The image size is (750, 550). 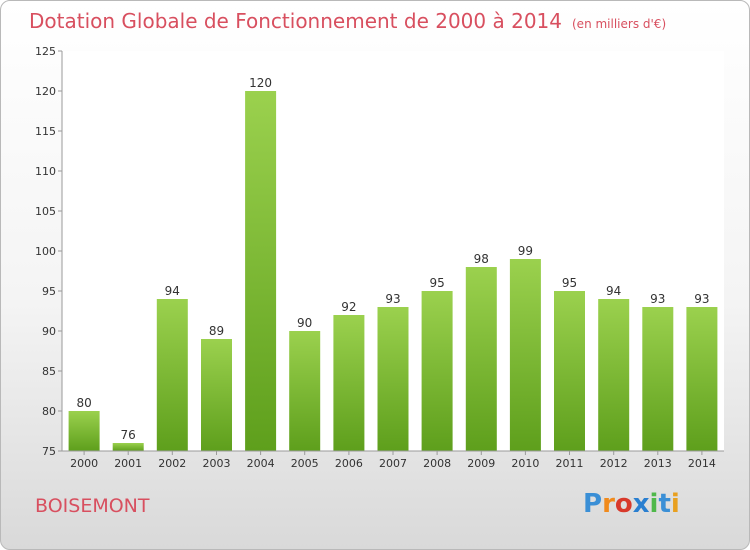 I want to click on x-tick-label-2014: 2014, so click(x=702, y=463).